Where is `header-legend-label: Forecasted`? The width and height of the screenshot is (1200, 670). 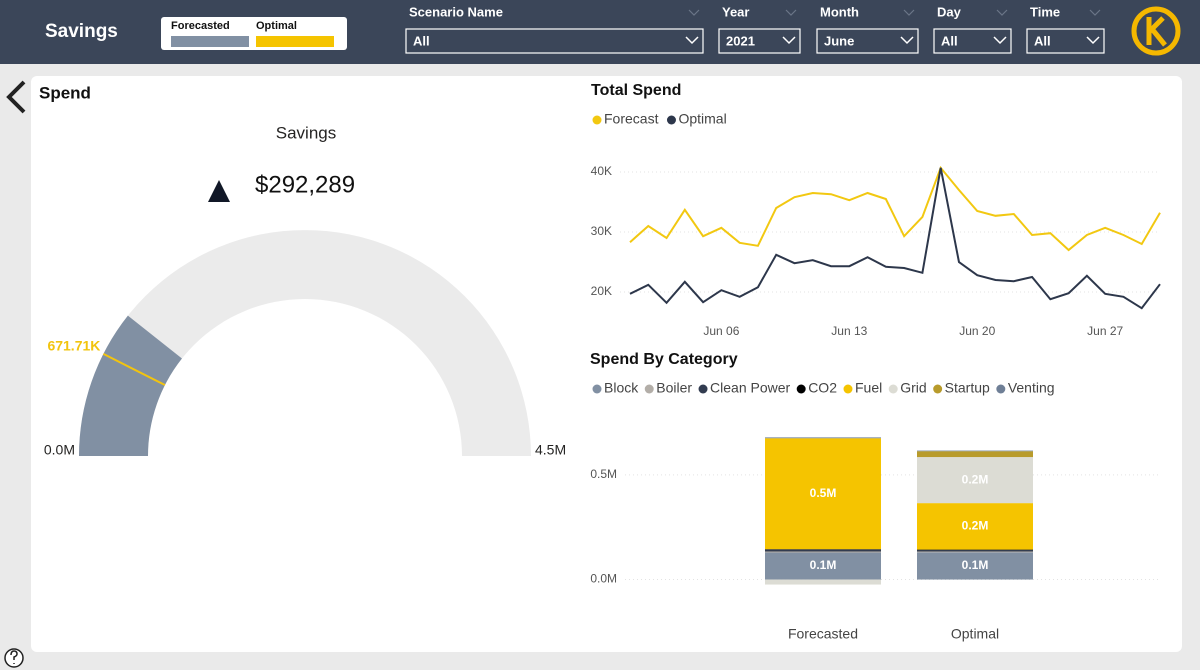
header-legend-label: Forecasted is located at coordinates (200, 26).